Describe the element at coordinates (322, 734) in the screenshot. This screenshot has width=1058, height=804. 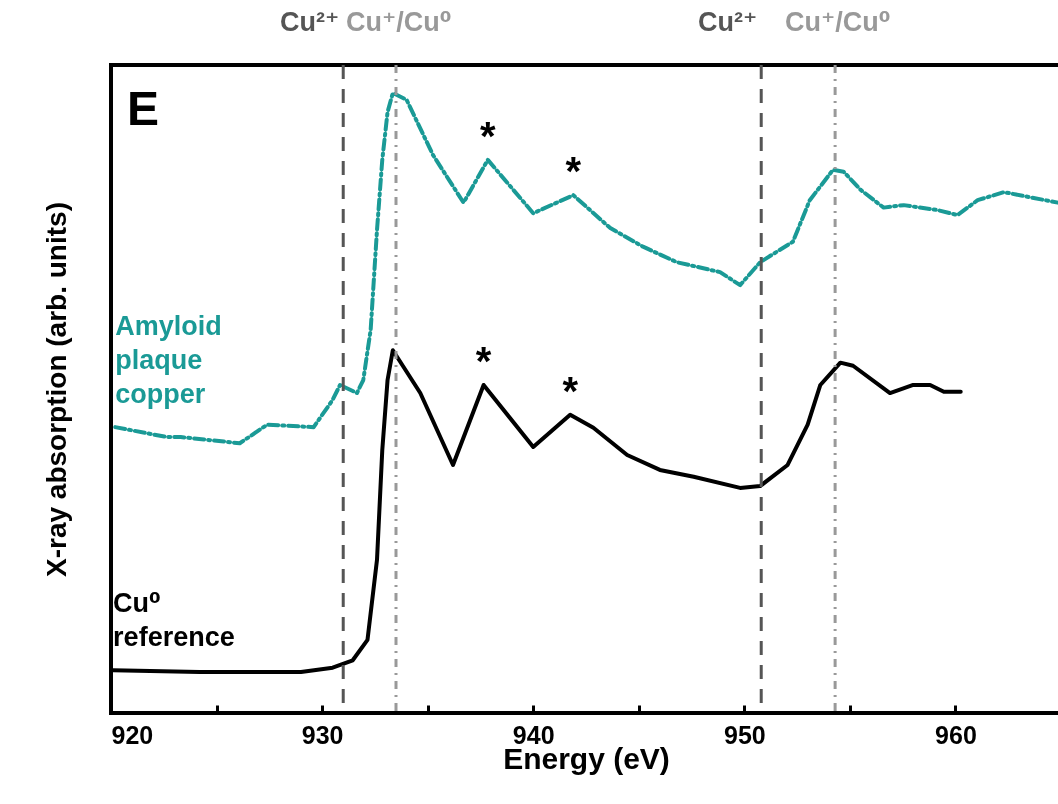
I see `x-tick-label: 930` at that location.